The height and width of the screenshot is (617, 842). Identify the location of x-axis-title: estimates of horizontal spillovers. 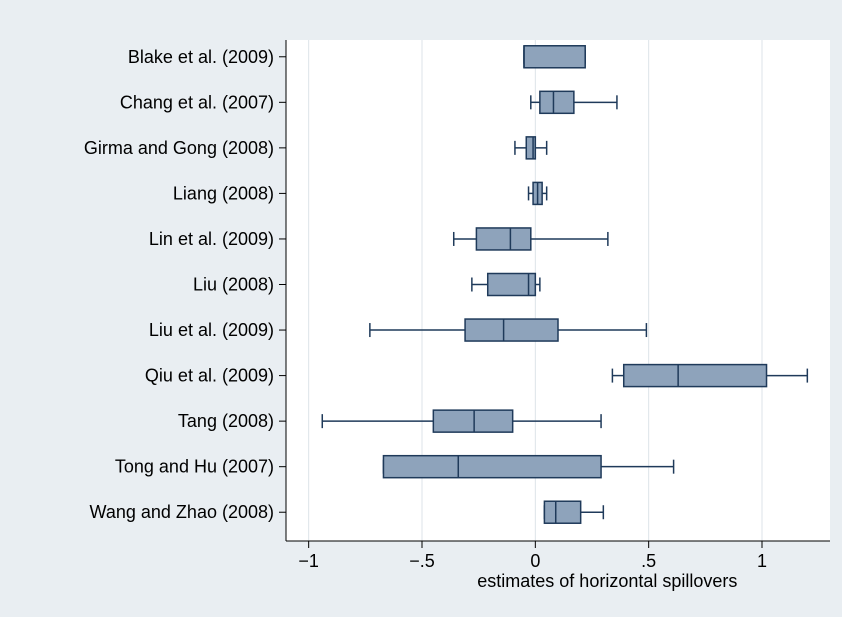
(607, 581).